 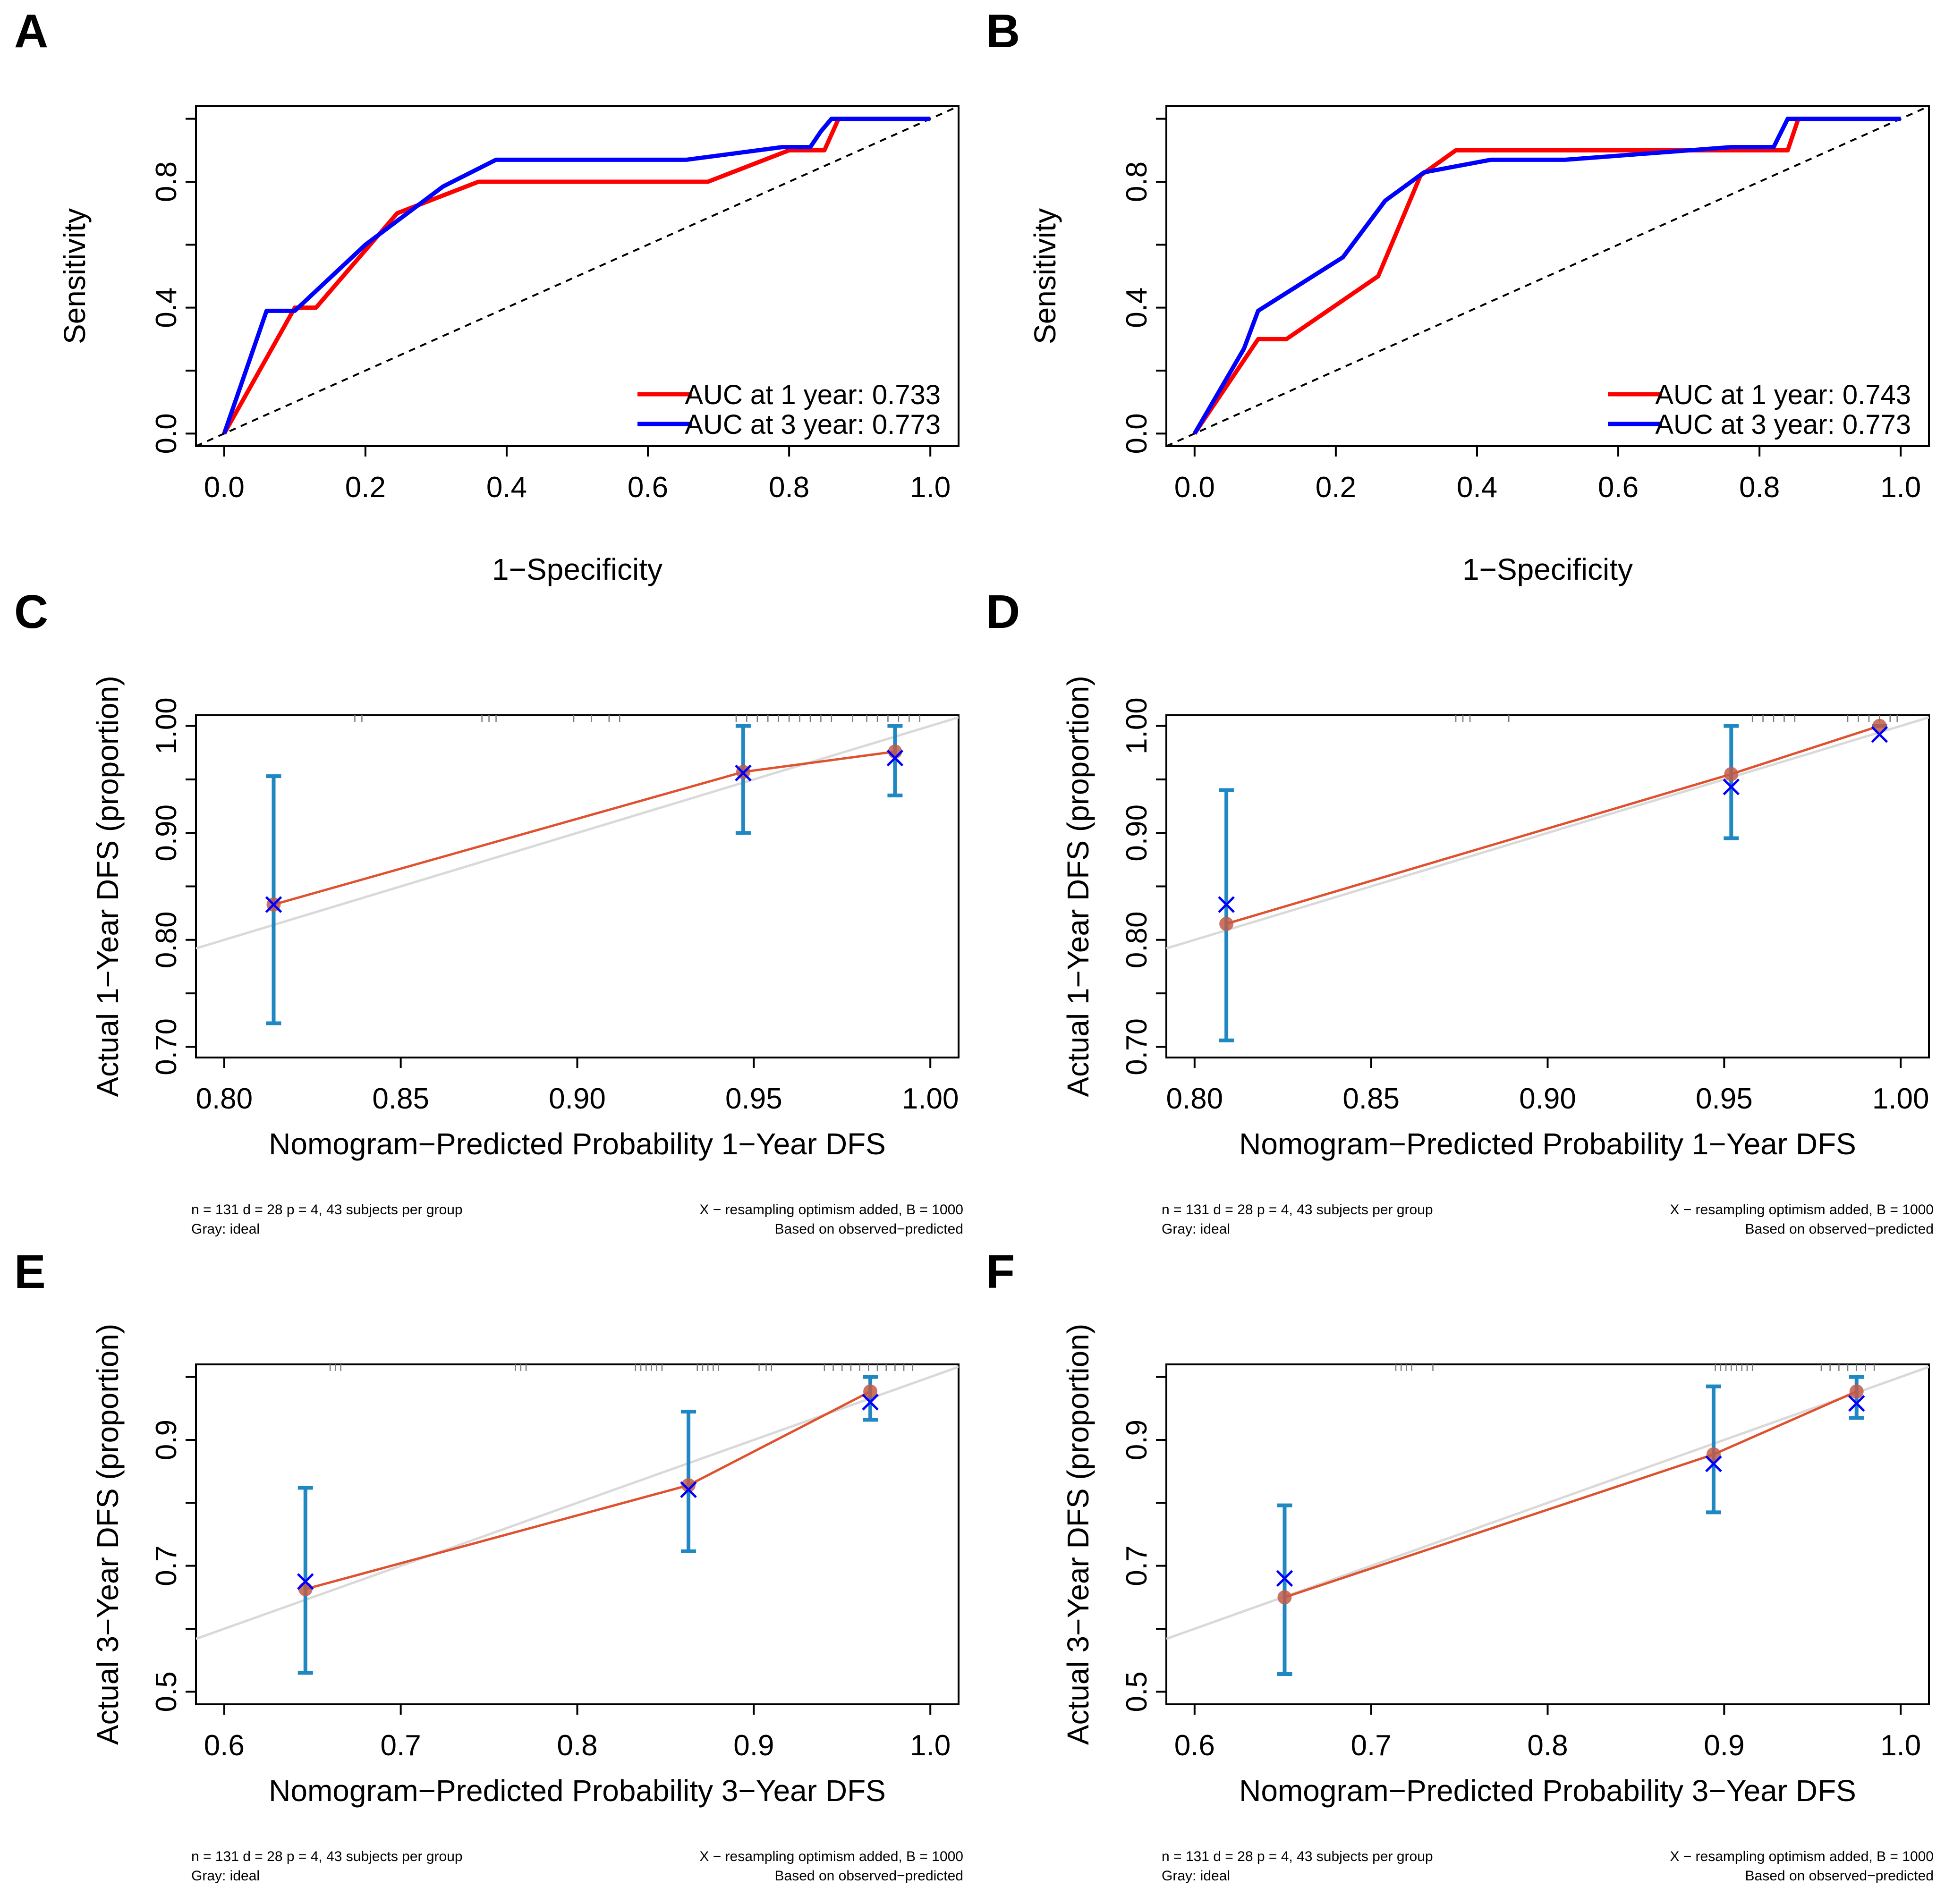 I want to click on y-axis-title: Actual 3−Year DFS (proportion), so click(x=1078, y=1534).